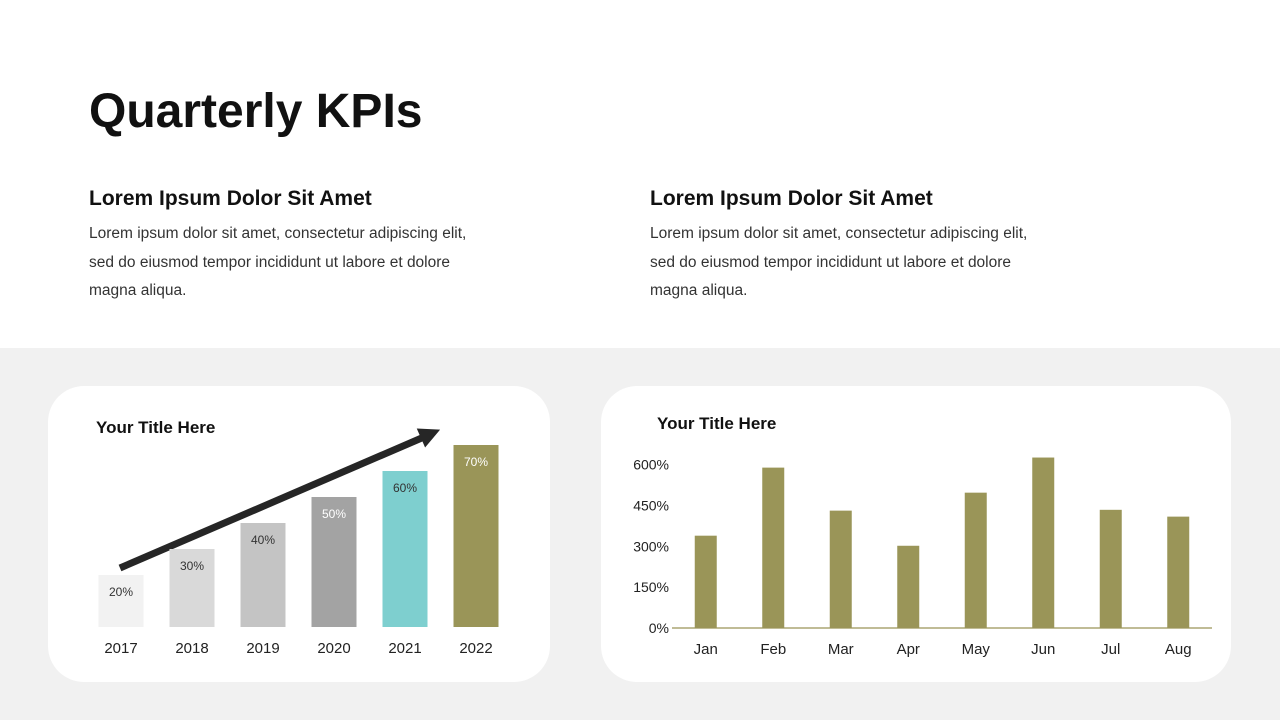 The image size is (1280, 720). I want to click on x-tick-label: 2022, so click(475, 648).